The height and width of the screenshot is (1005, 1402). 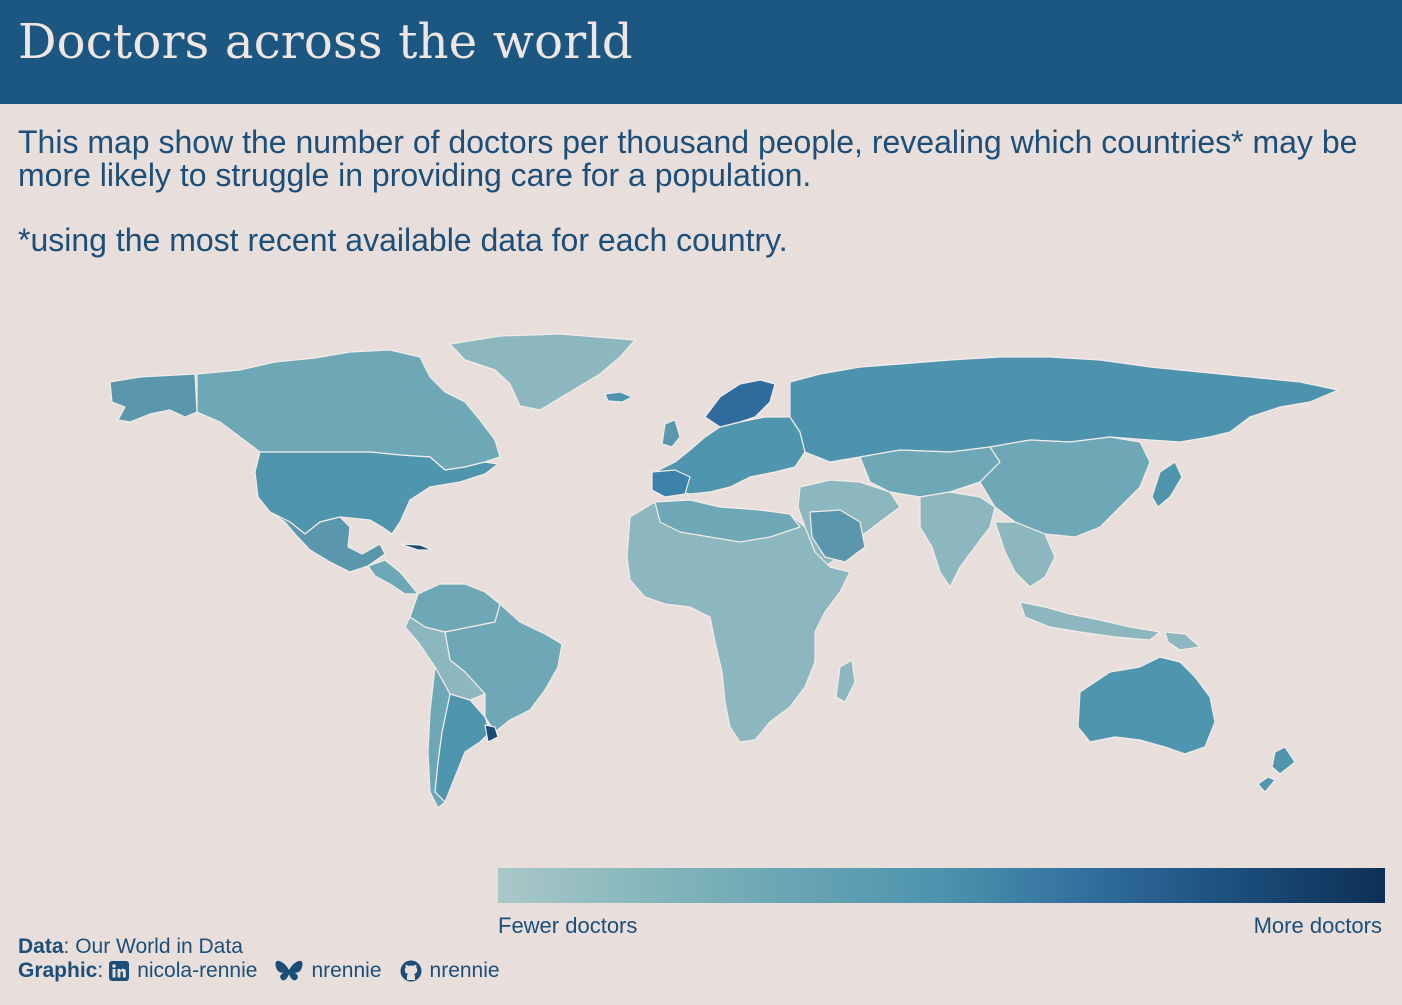 What do you see at coordinates (671, 483) in the screenshot?
I see `region-iberia` at bounding box center [671, 483].